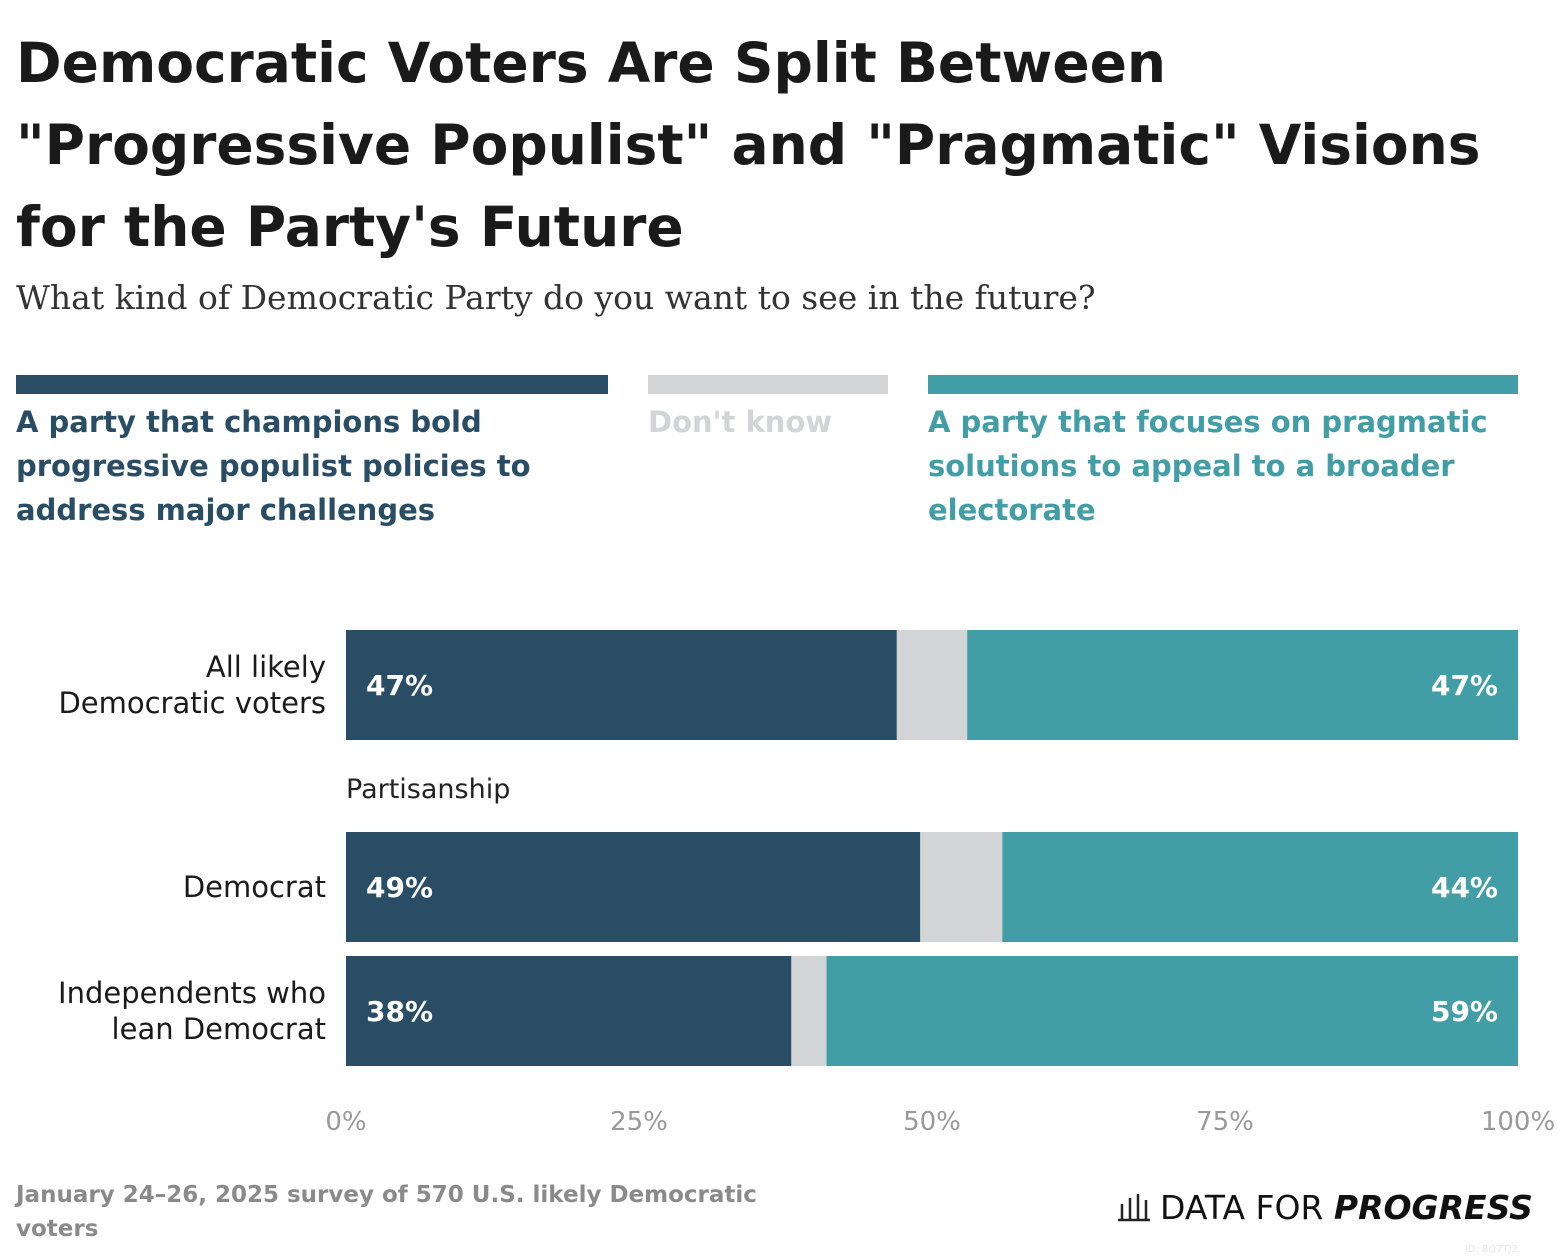 The width and height of the screenshot is (1558, 1260). What do you see at coordinates (1242, 1207) in the screenshot?
I see `brand-prefix: DATA FOR` at bounding box center [1242, 1207].